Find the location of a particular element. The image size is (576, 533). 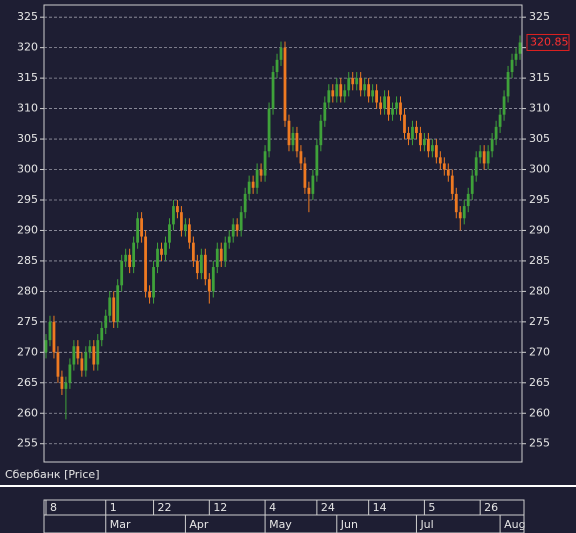

y2-tick-label: 315 is located at coordinates (539, 77).